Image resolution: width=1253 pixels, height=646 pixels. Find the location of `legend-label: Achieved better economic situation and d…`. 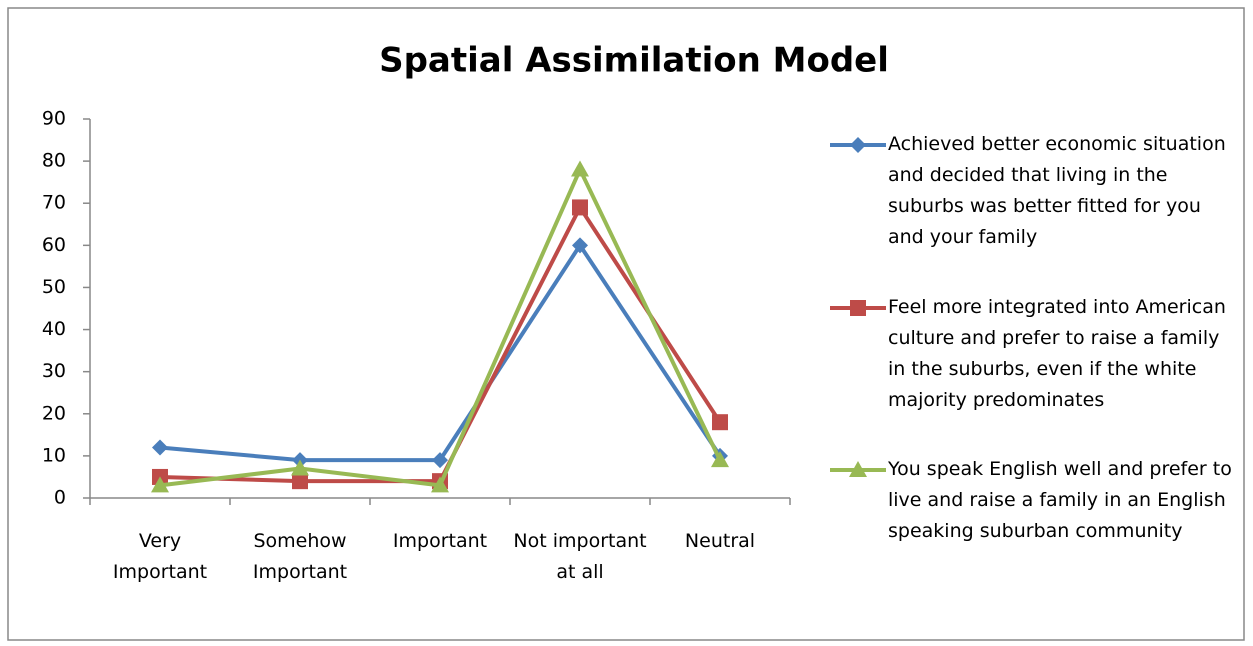

legend-label: Achieved better economic situation and d… is located at coordinates (1057, 190).